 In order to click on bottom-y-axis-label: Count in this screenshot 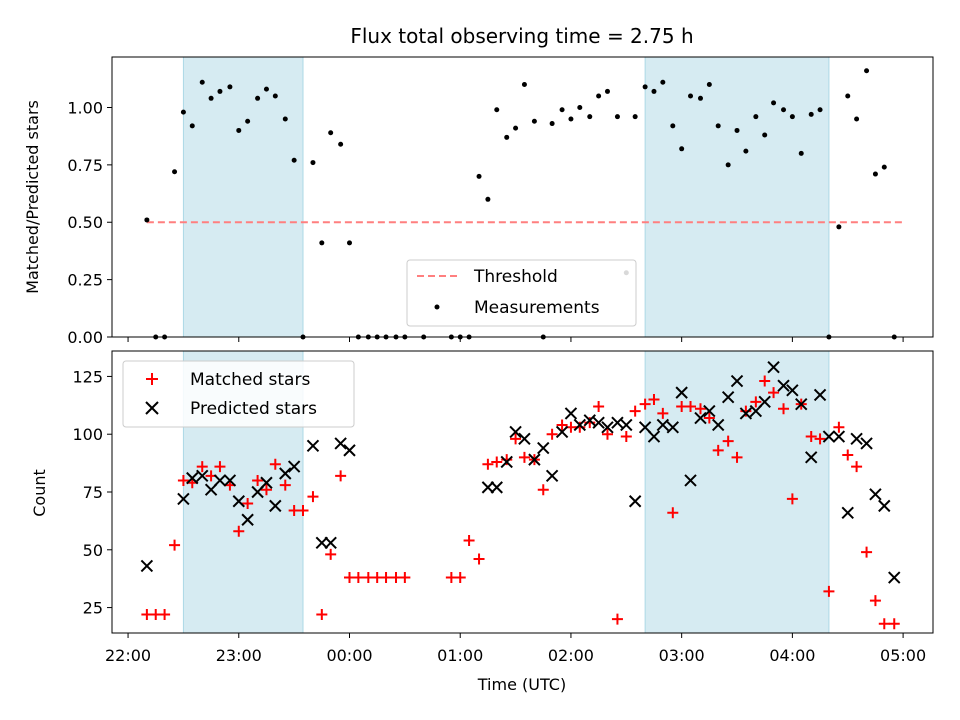, I will do `click(39, 493)`.